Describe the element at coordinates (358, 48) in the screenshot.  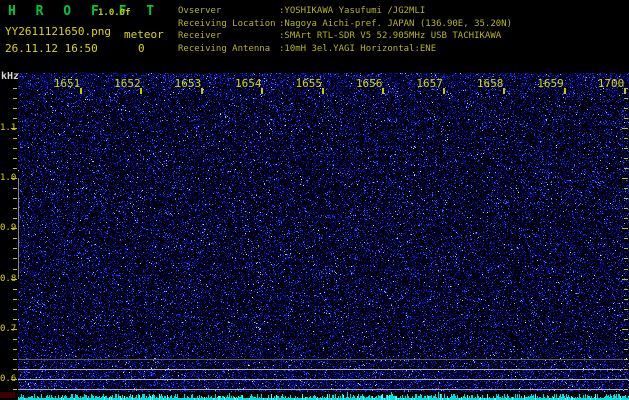
I see `info-row-value: :10mH 3el.YAGI Horizontal:ENE` at that location.